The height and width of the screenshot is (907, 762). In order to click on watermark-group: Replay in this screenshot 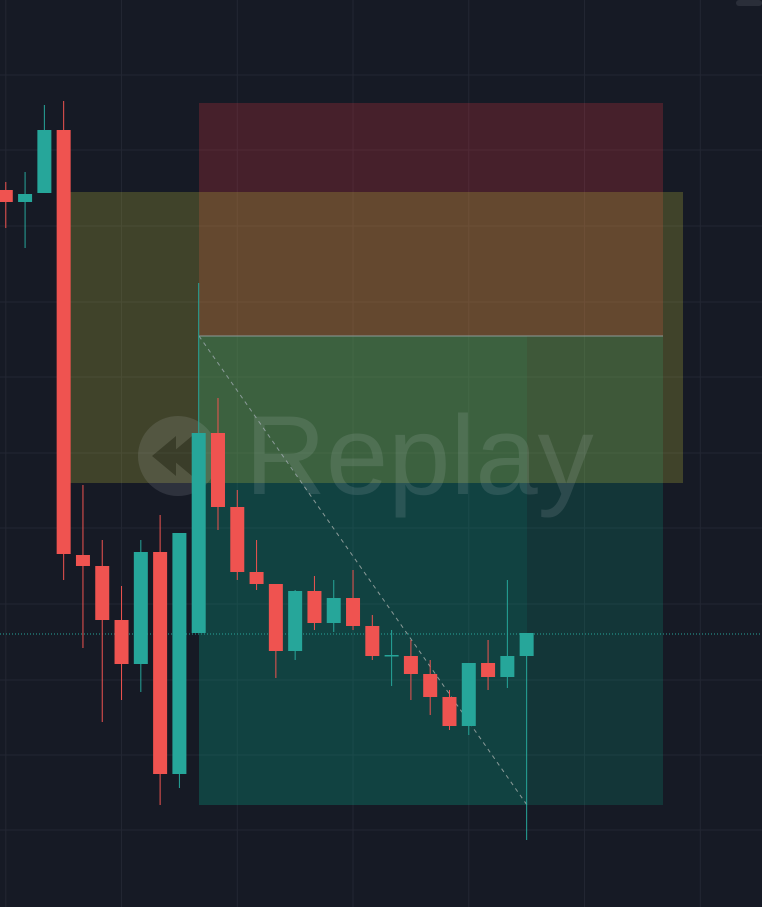, I will do `click(366, 455)`.